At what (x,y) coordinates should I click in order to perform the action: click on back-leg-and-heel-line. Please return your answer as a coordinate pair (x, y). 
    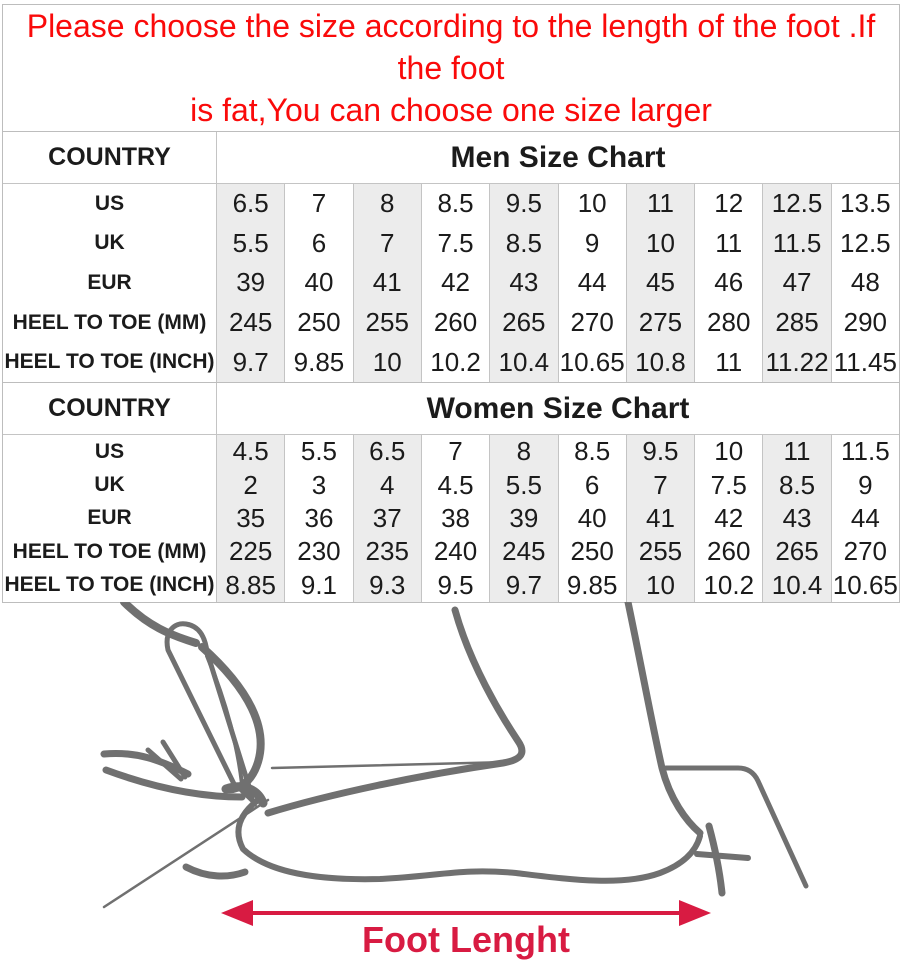
    Looking at the image, I should click on (664, 719).